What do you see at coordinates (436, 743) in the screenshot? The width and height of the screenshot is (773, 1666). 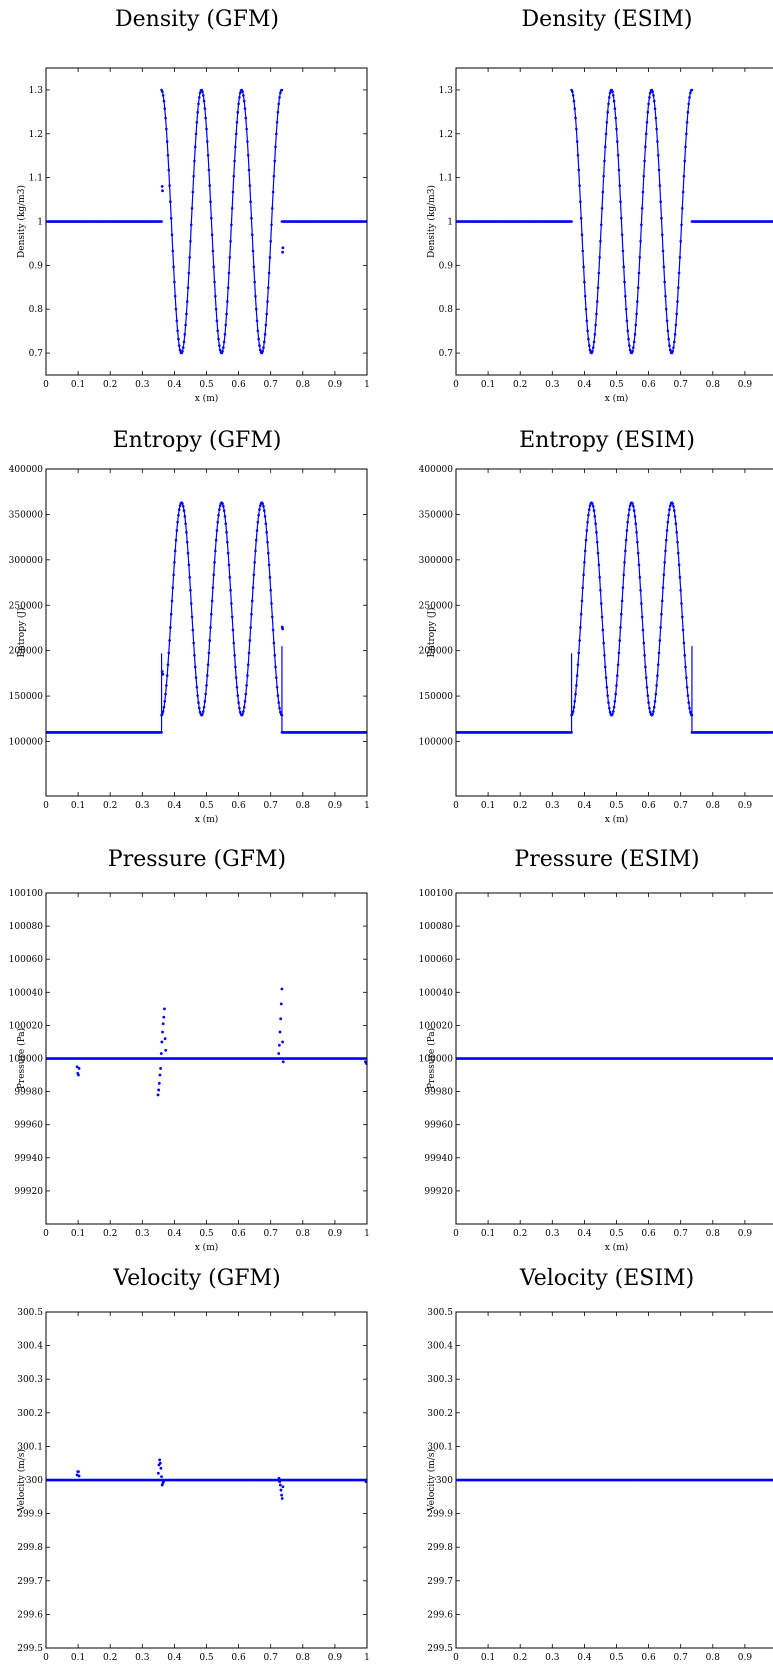 I see `y-tick-label: 100000` at bounding box center [436, 743].